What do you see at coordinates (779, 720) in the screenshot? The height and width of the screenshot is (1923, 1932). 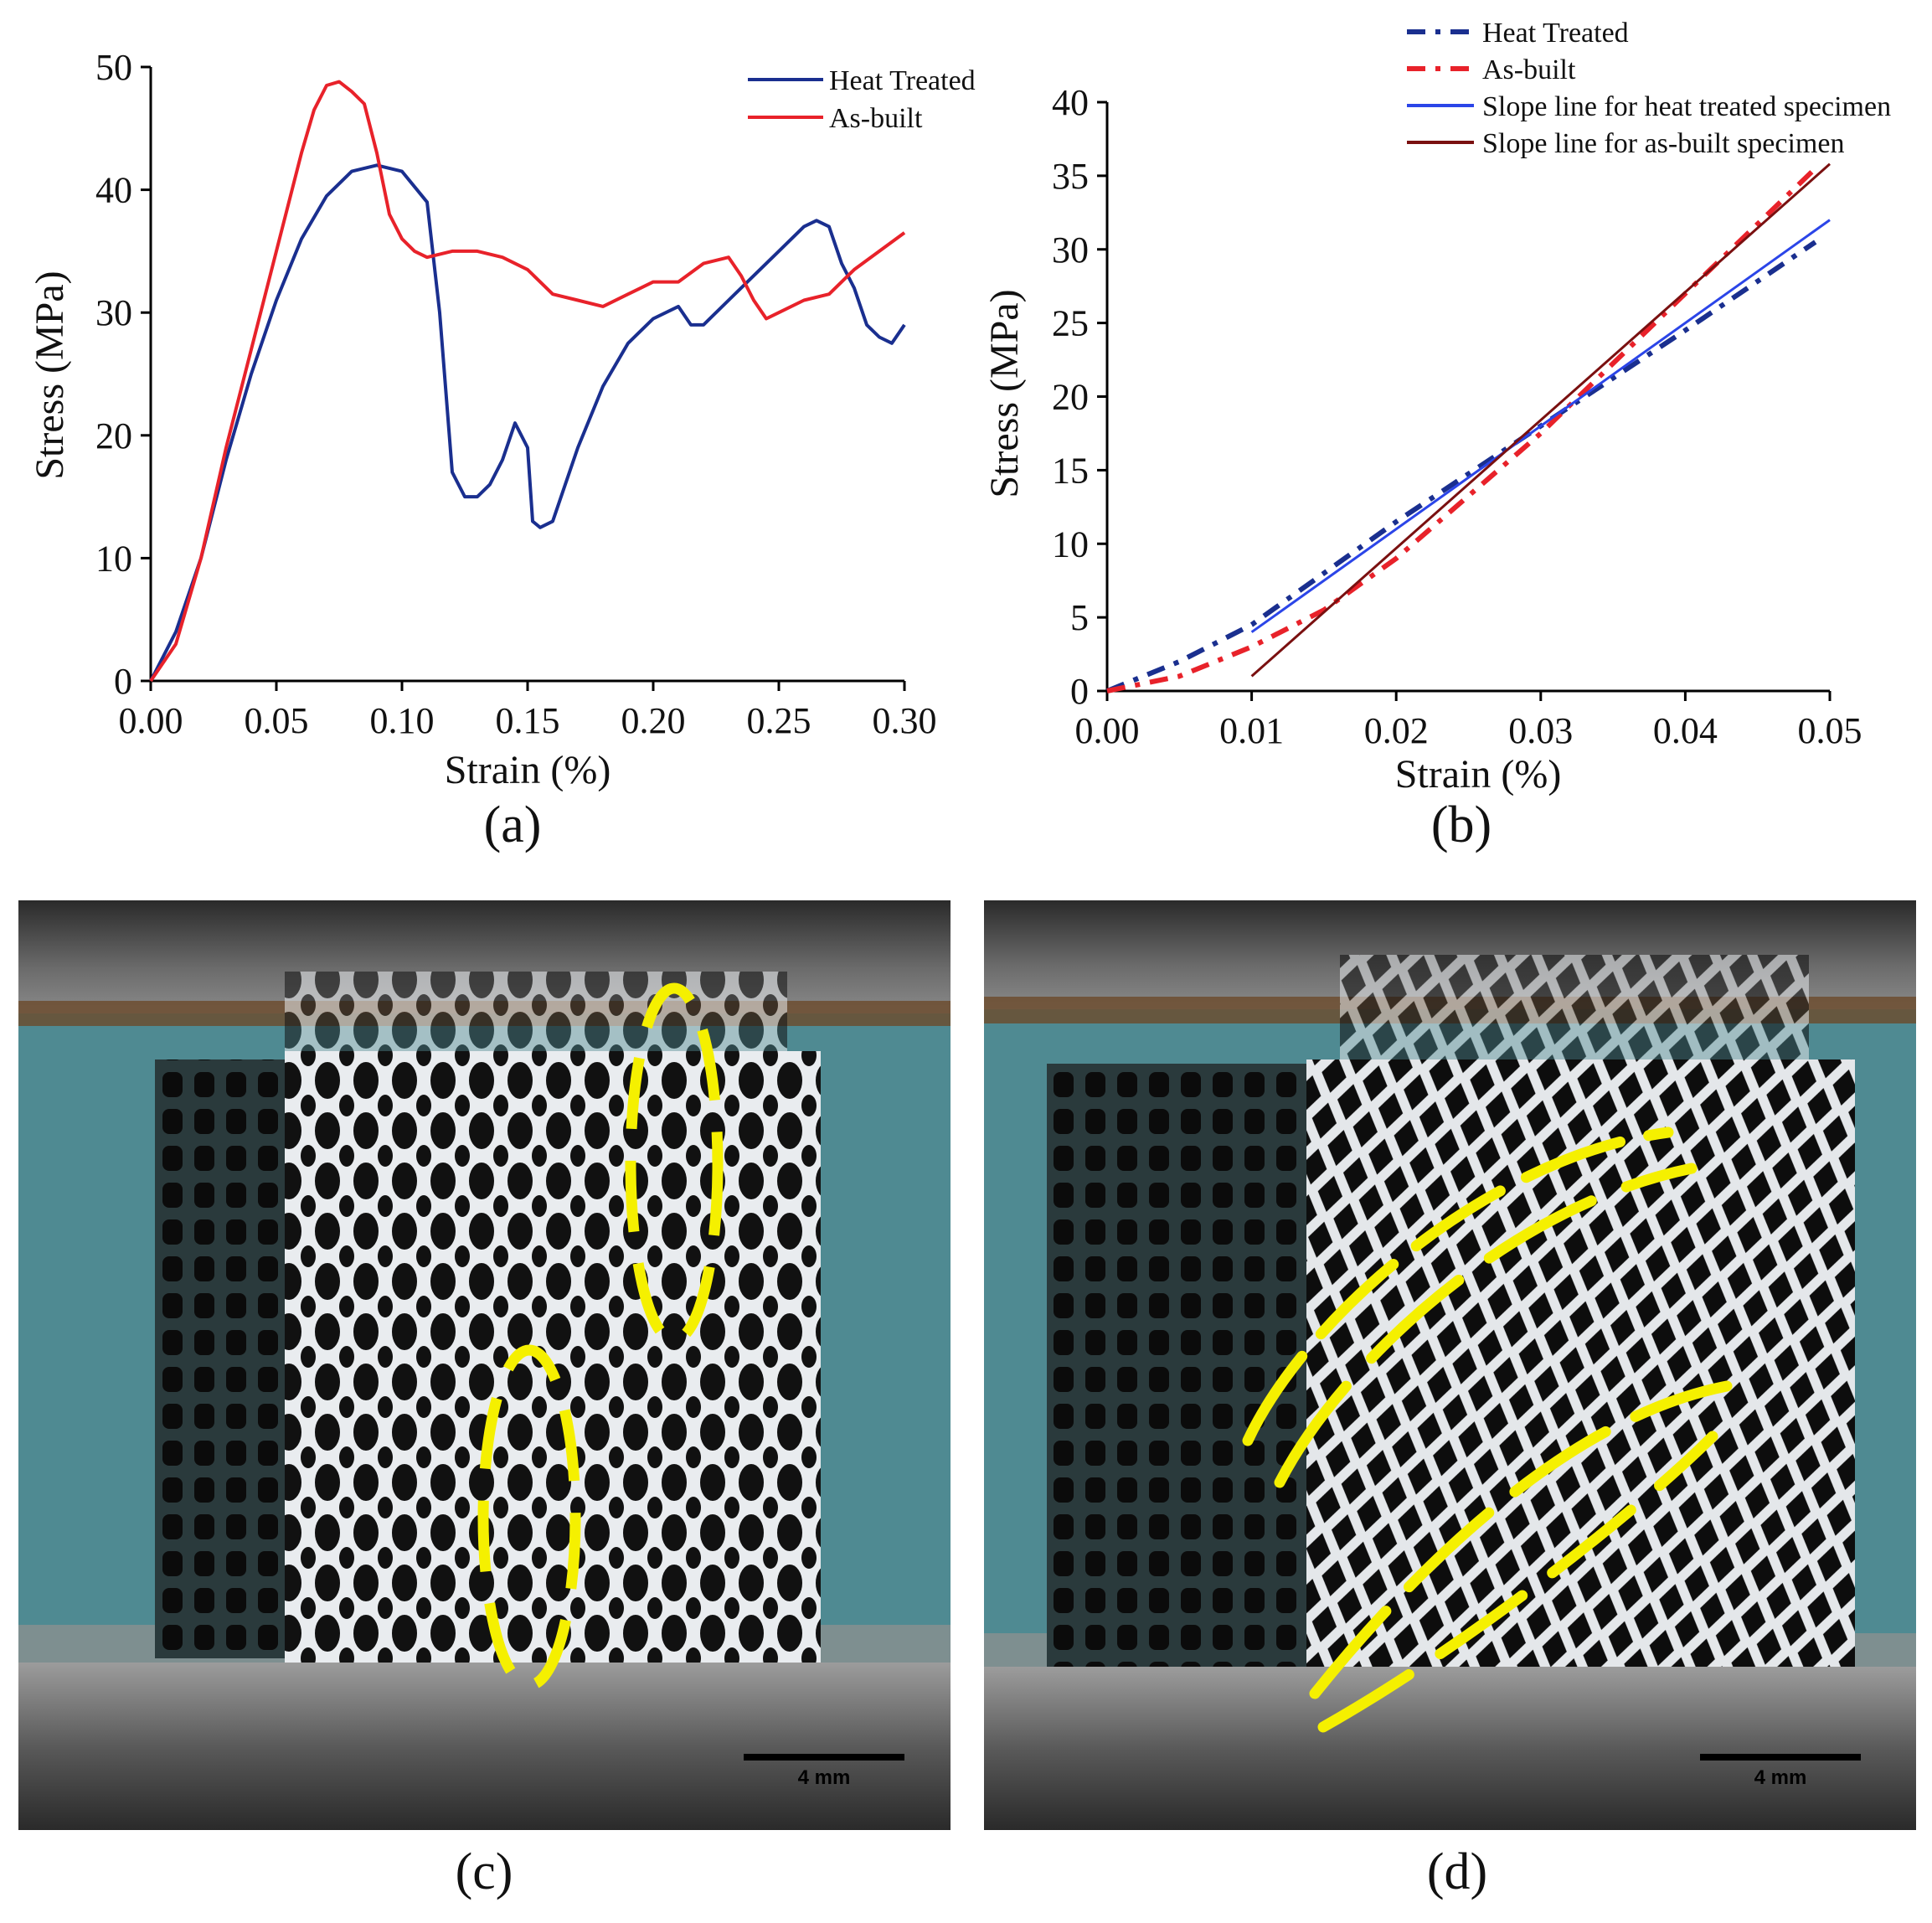 I see `x-tick-label: 0.25` at bounding box center [779, 720].